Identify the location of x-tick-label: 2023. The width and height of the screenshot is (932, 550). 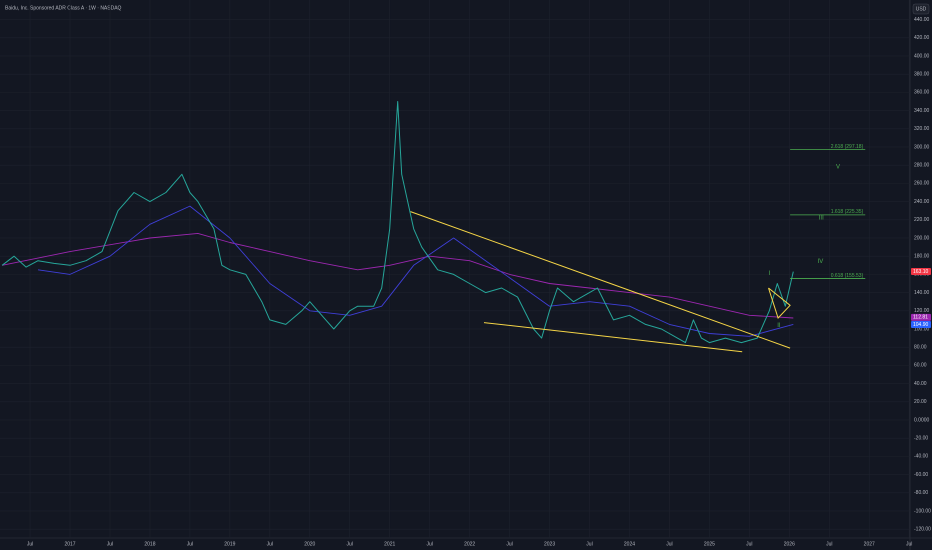
(549, 544).